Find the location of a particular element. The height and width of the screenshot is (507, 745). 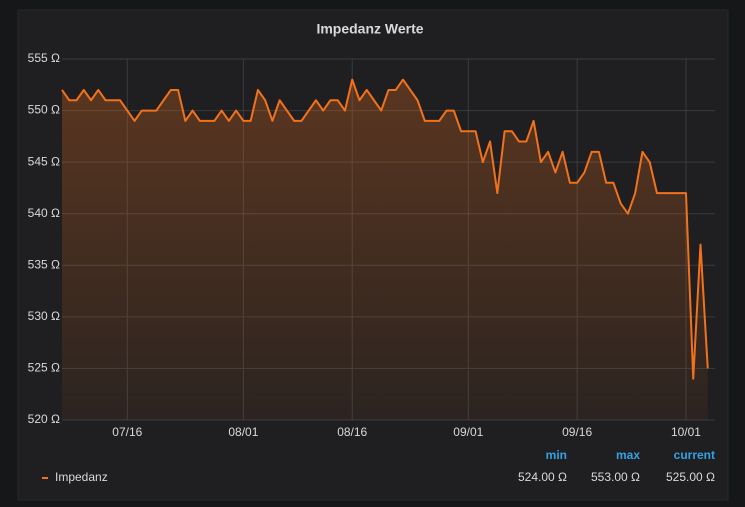

x-tick-label: 08/01 is located at coordinates (243, 432).